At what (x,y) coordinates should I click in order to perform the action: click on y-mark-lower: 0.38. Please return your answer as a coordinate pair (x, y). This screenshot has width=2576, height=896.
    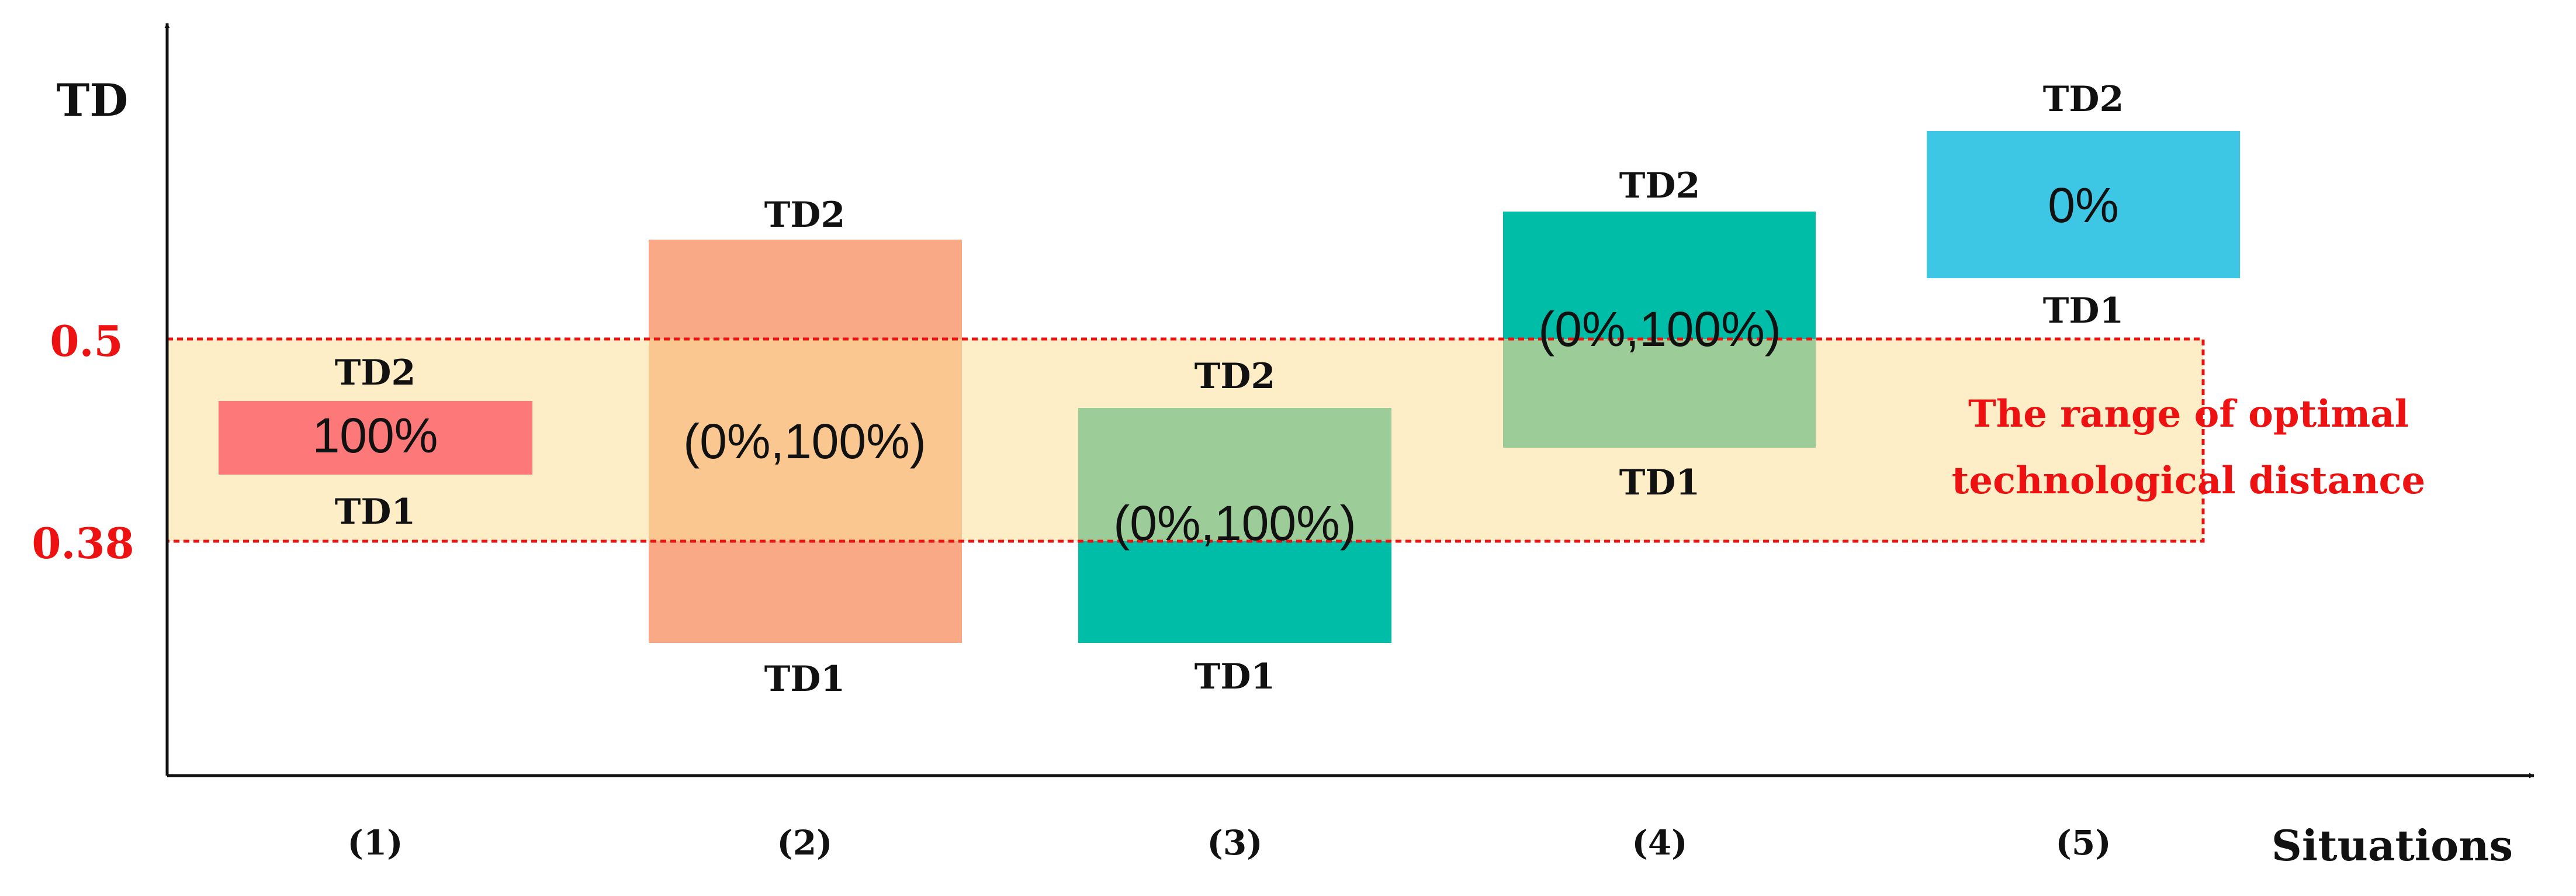
    Looking at the image, I should click on (83, 543).